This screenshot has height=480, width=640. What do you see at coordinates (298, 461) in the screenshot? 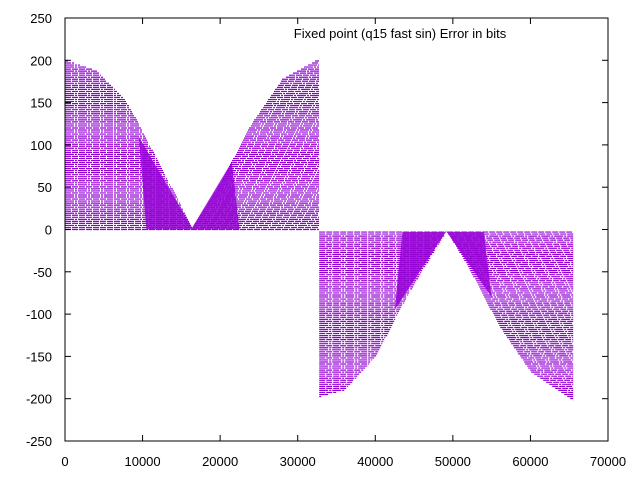
I see `x-tick-label: 30000` at bounding box center [298, 461].